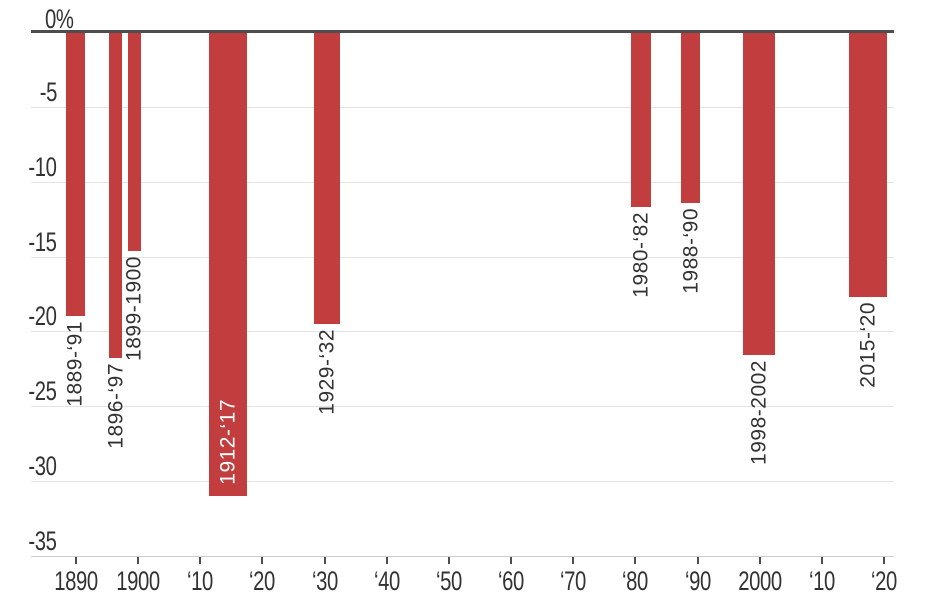  What do you see at coordinates (43, 166) in the screenshot?
I see `y-tick-label: -10` at bounding box center [43, 166].